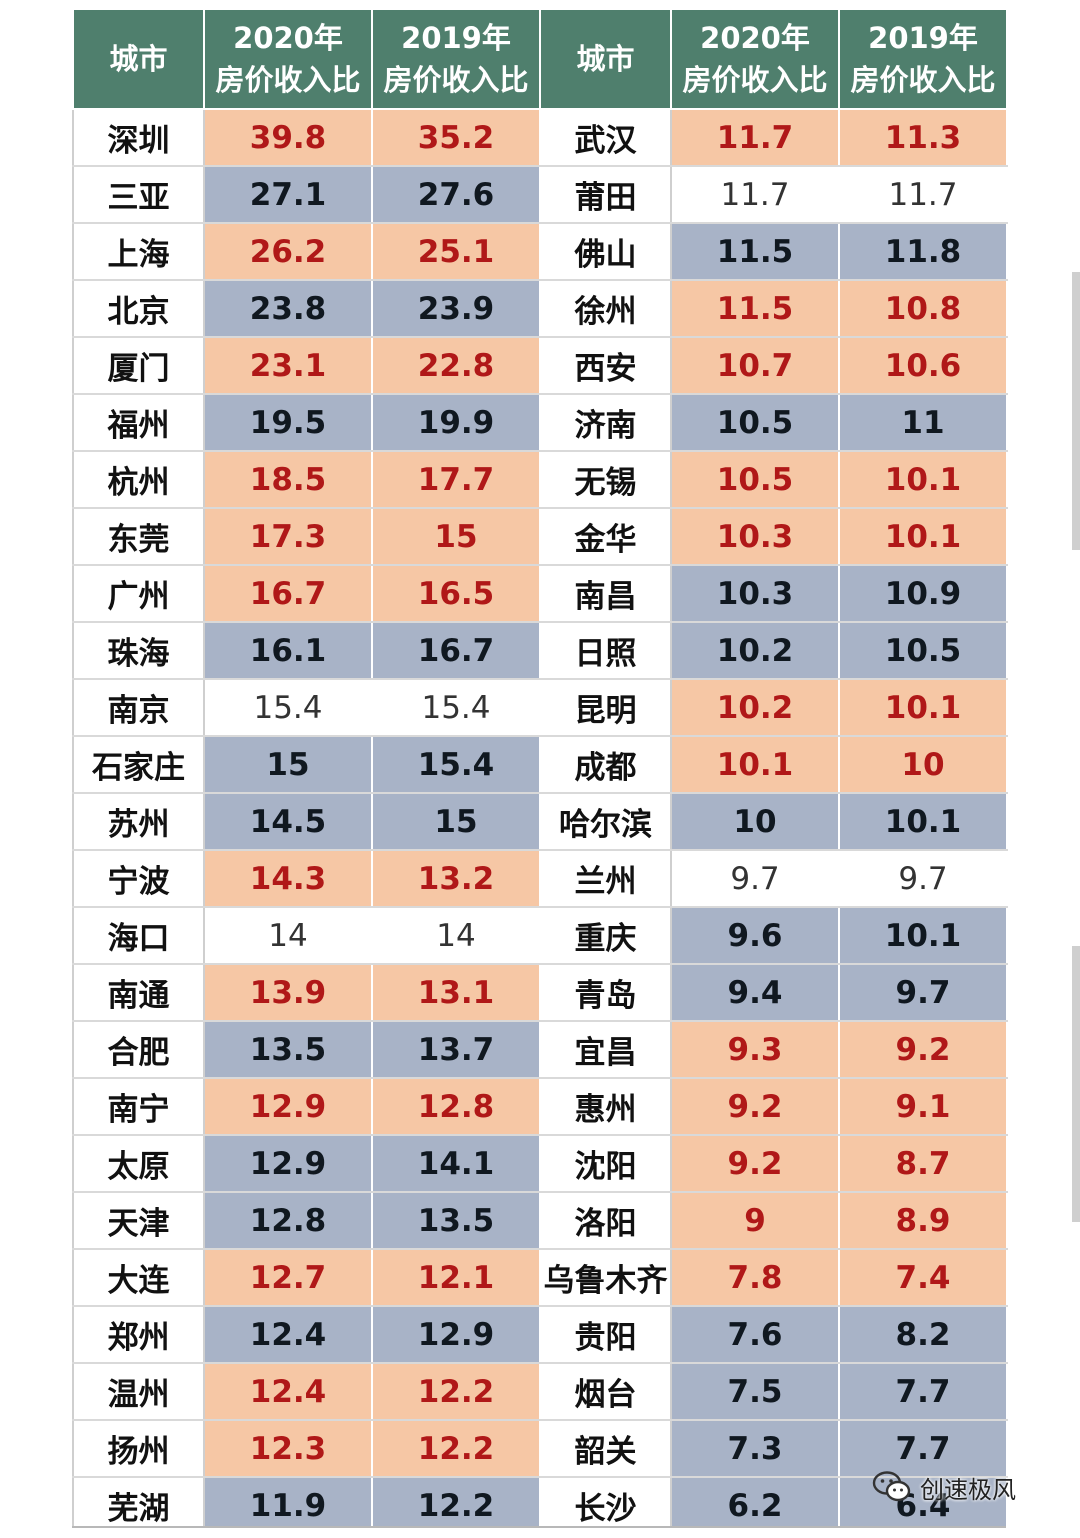 The height and width of the screenshot is (1538, 1080). I want to click on ratio-2019-cell: 10, so click(923, 764).